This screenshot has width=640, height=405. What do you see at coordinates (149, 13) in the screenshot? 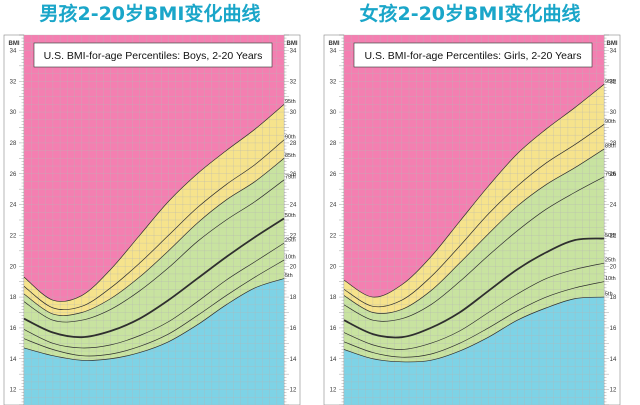
I see `chart-title: 男孩2-20岁BMI变化曲线` at bounding box center [149, 13].